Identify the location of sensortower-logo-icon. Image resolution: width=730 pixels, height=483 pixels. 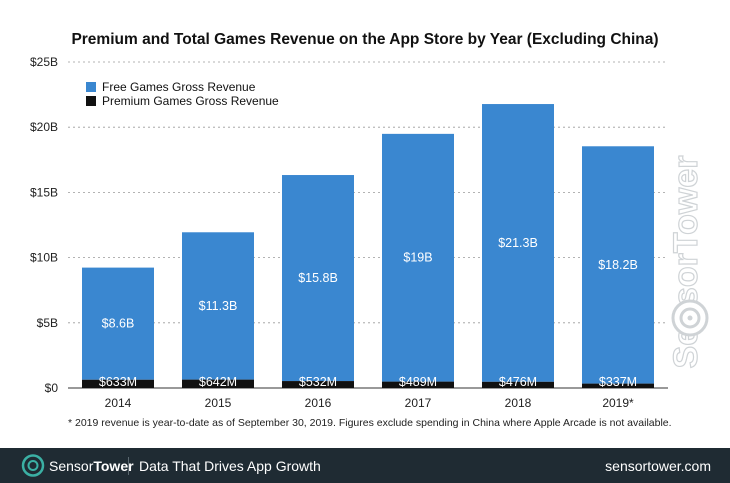
(33, 465).